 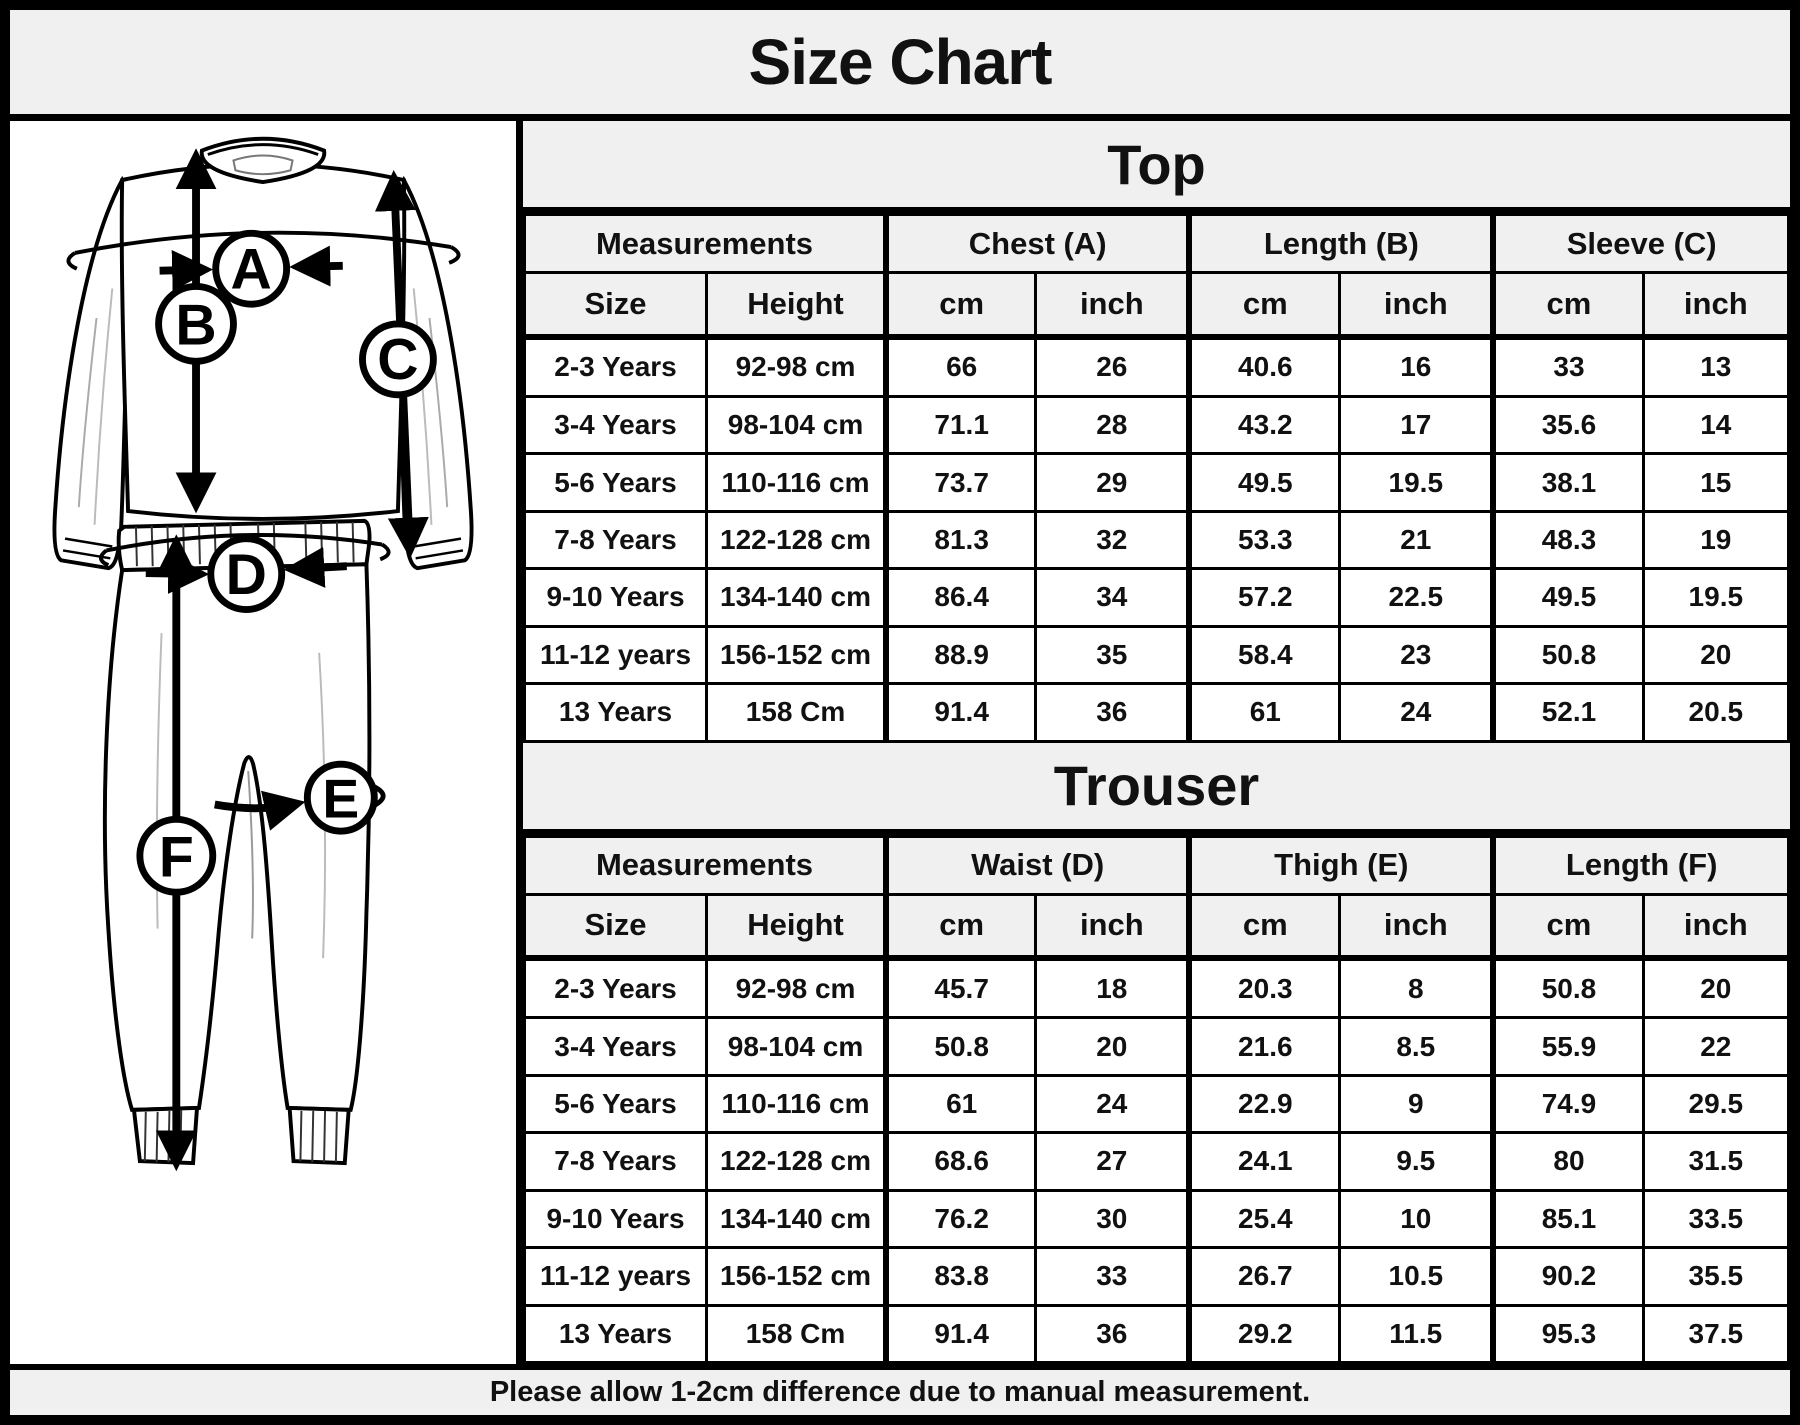 I want to click on value-cell: 23, so click(x=1416, y=655).